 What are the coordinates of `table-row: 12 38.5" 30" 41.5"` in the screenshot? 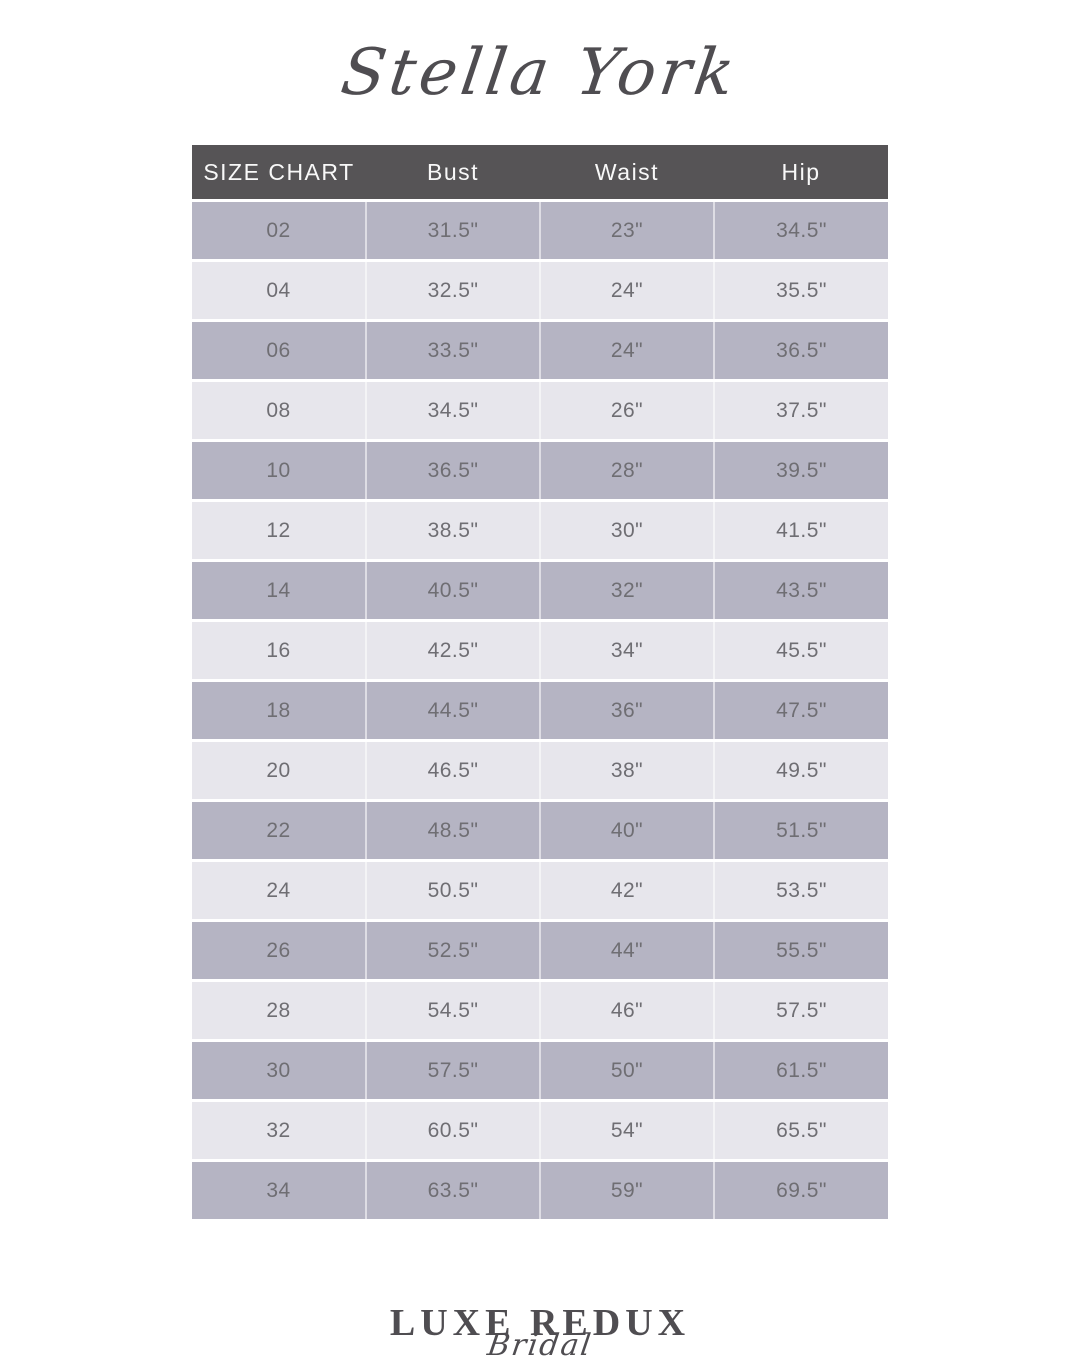 It's located at (540, 531).